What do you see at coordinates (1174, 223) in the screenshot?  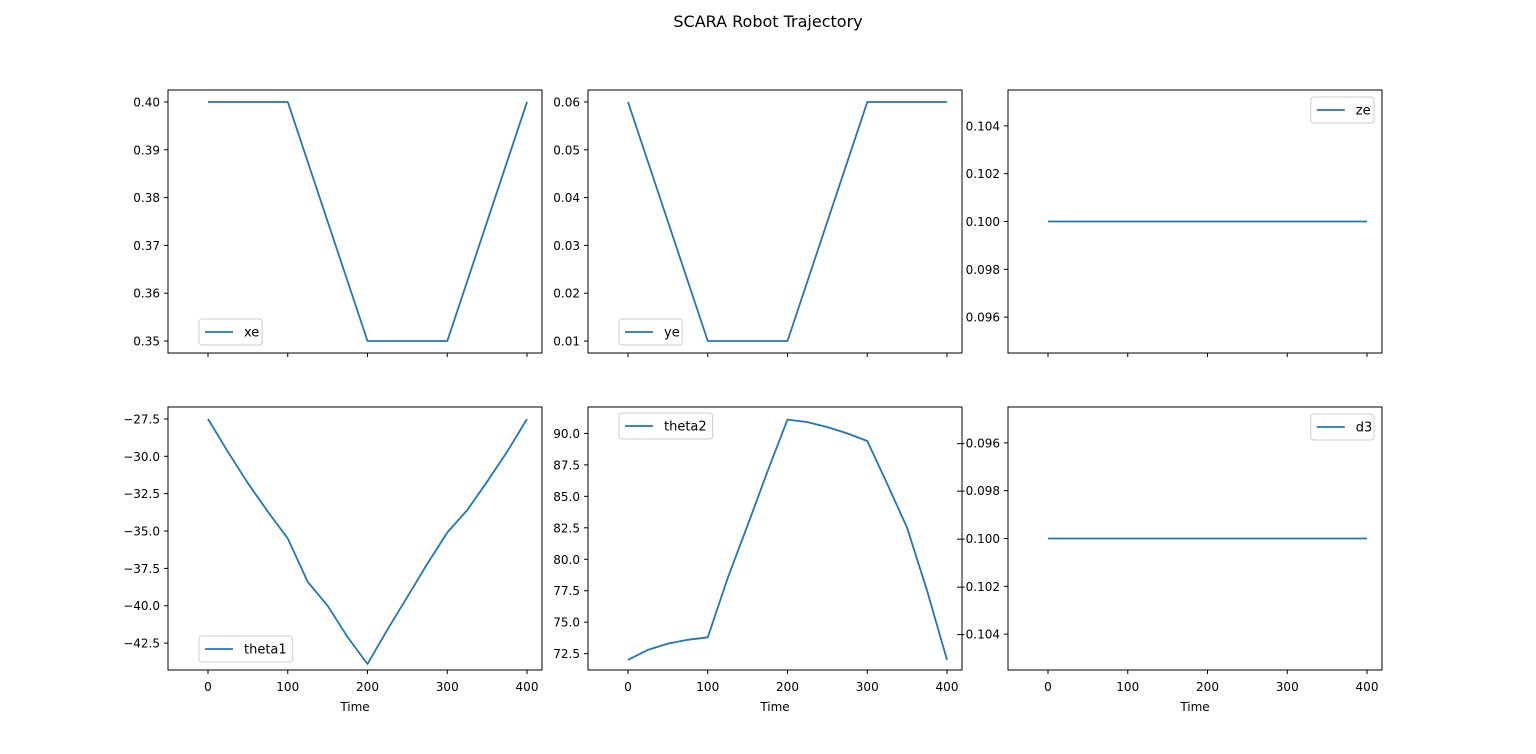 I see `subplot-top-right: 0.096 0.098 0.100 0.102 0.104 ze` at bounding box center [1174, 223].